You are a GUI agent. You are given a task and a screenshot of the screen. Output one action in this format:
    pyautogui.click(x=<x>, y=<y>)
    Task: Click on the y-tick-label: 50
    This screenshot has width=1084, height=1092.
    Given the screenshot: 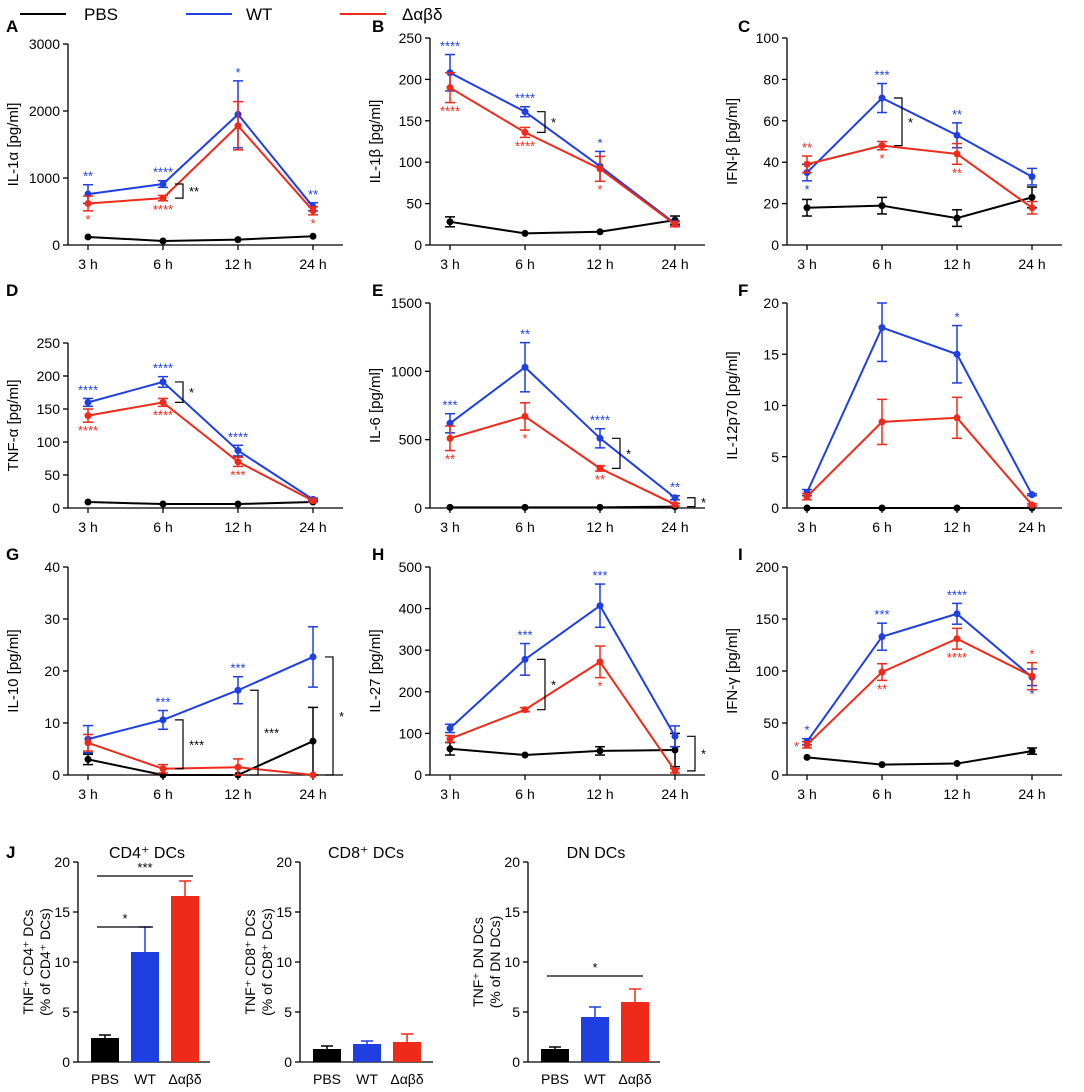 What is the action you would take?
    pyautogui.click(x=414, y=204)
    